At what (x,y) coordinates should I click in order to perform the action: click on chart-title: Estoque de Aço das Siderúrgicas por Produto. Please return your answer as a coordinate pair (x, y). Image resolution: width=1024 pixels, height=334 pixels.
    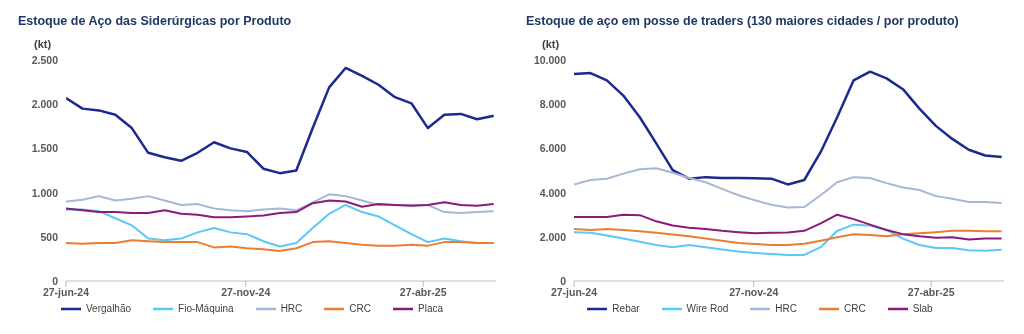
    Looking at the image, I should click on (155, 22).